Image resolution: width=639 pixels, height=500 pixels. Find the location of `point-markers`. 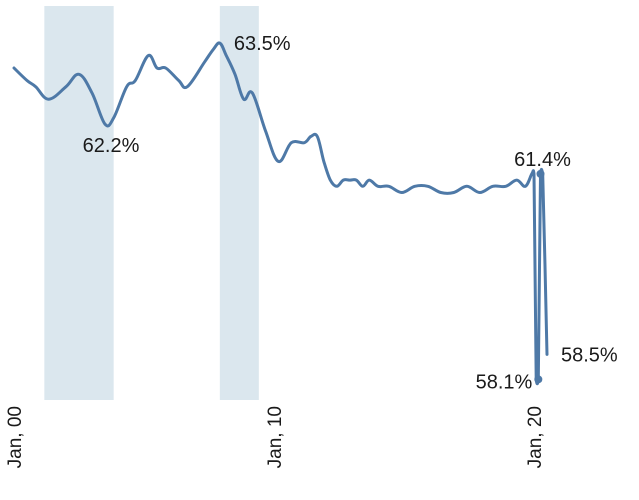

point-markers is located at coordinates (539, 276).